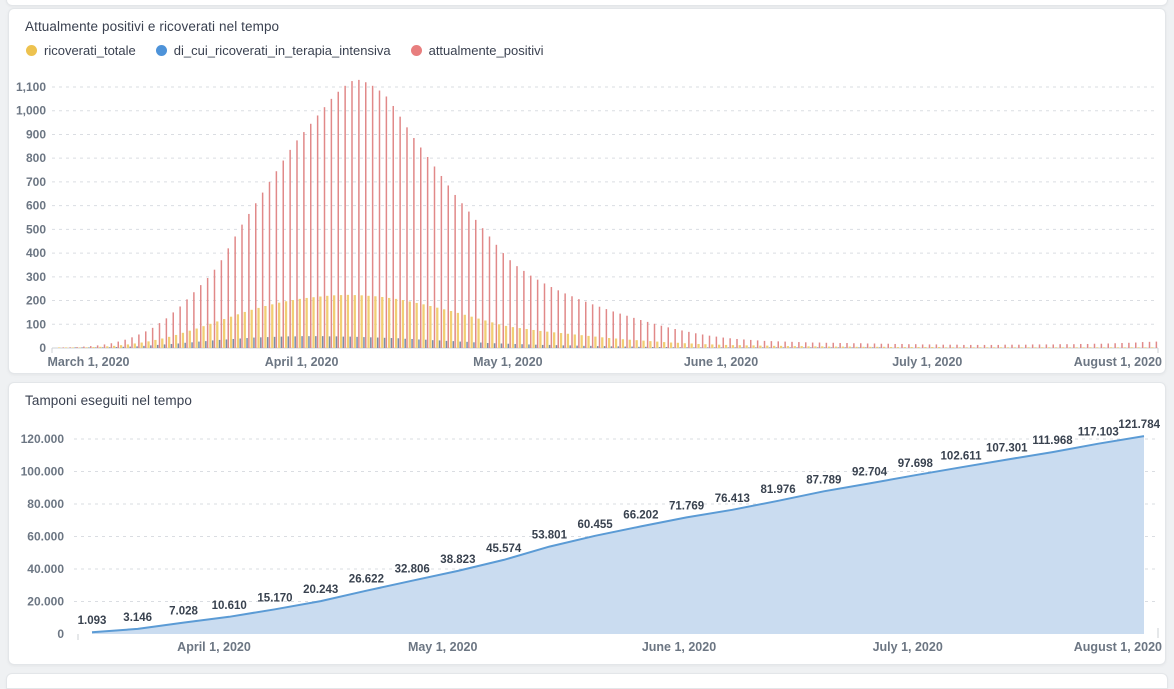 This screenshot has height=689, width=1174. Describe the element at coordinates (1052, 441) in the screenshot. I see `data-point-label: 111.968` at that location.